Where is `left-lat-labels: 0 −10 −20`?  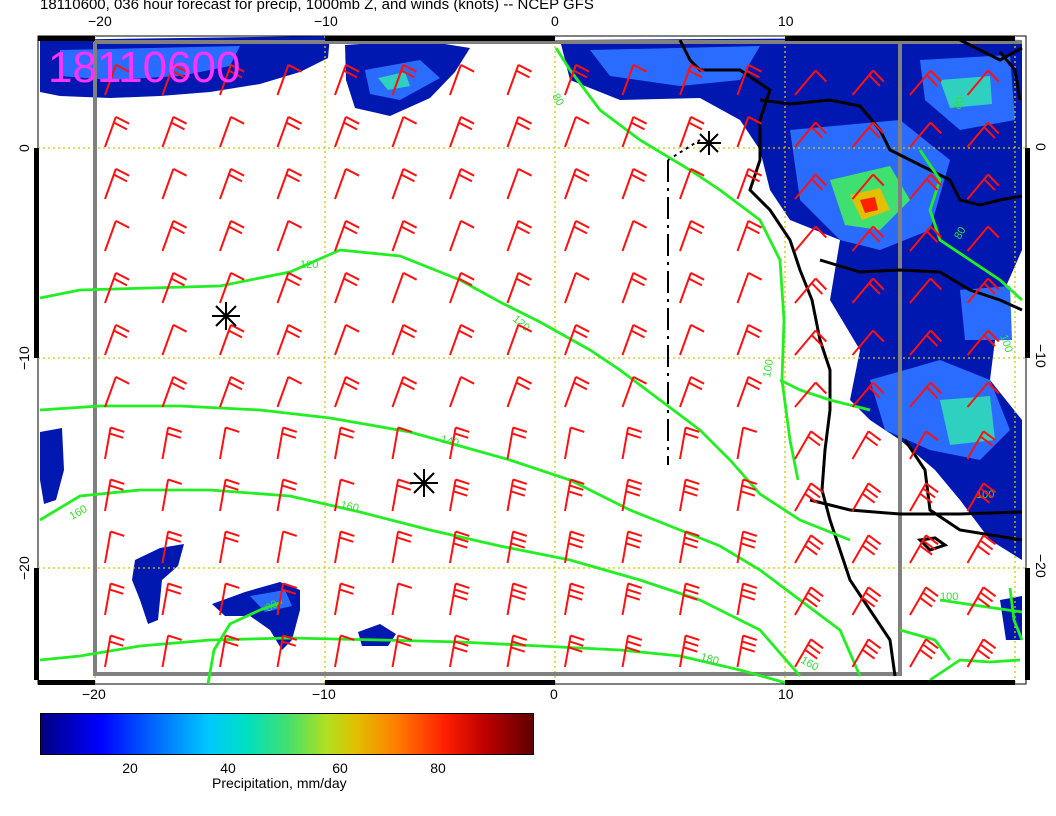 left-lat-labels: 0 −10 −20 is located at coordinates (24, 362).